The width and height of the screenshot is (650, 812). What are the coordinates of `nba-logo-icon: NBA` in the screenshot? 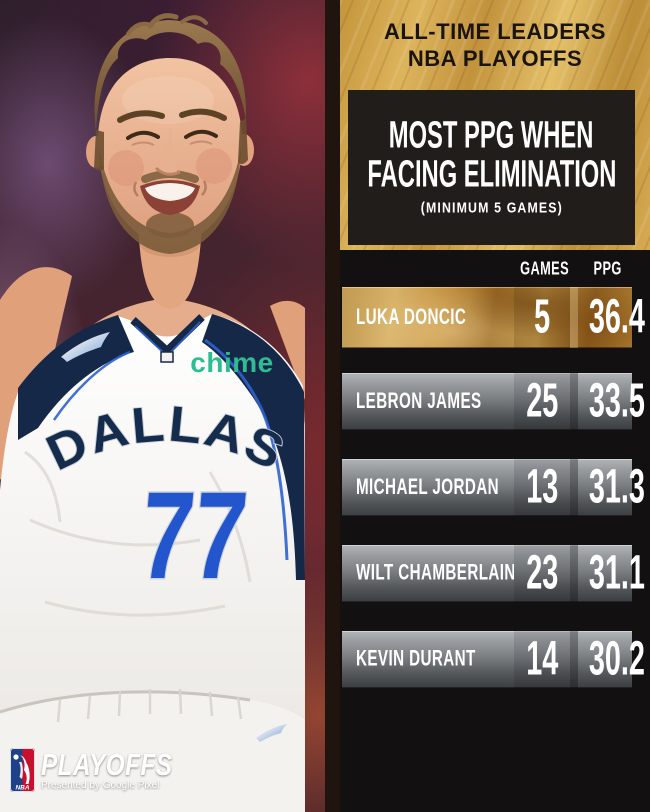 It's located at (22, 770).